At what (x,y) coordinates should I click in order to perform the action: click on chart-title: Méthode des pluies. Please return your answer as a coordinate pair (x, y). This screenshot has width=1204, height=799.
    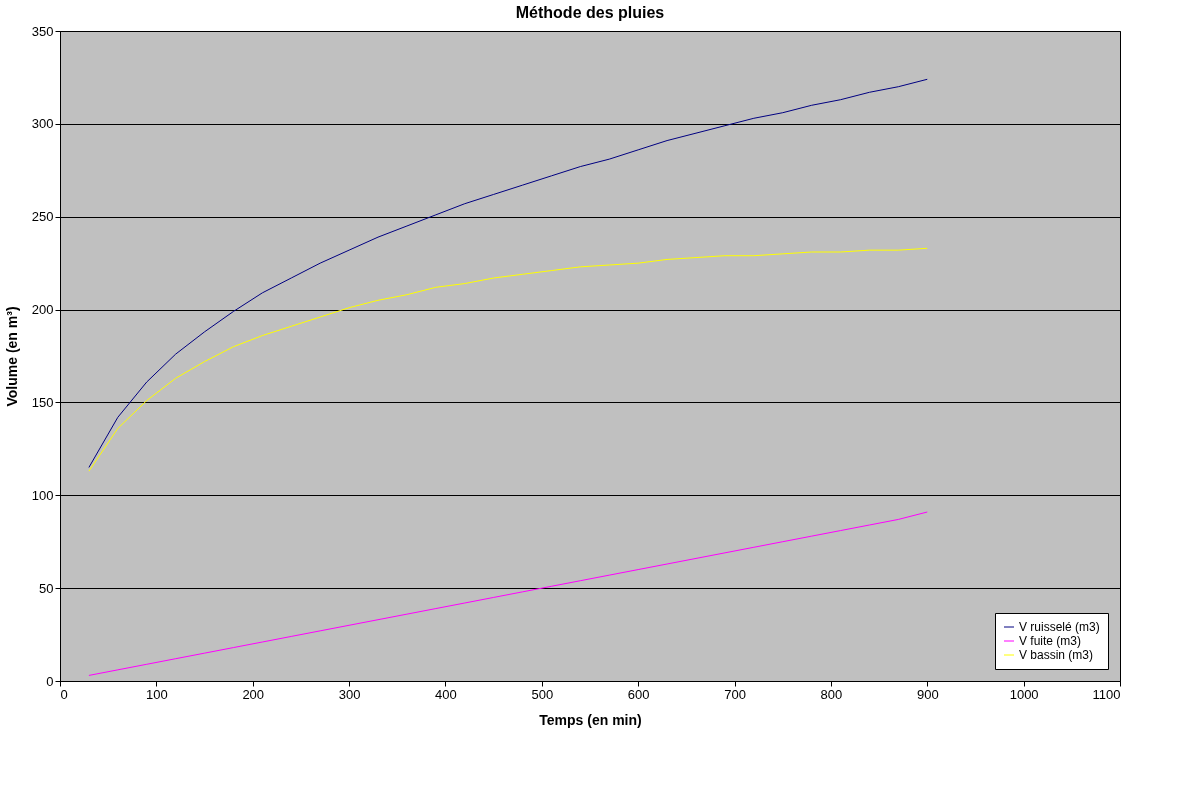
    Looking at the image, I should click on (590, 12).